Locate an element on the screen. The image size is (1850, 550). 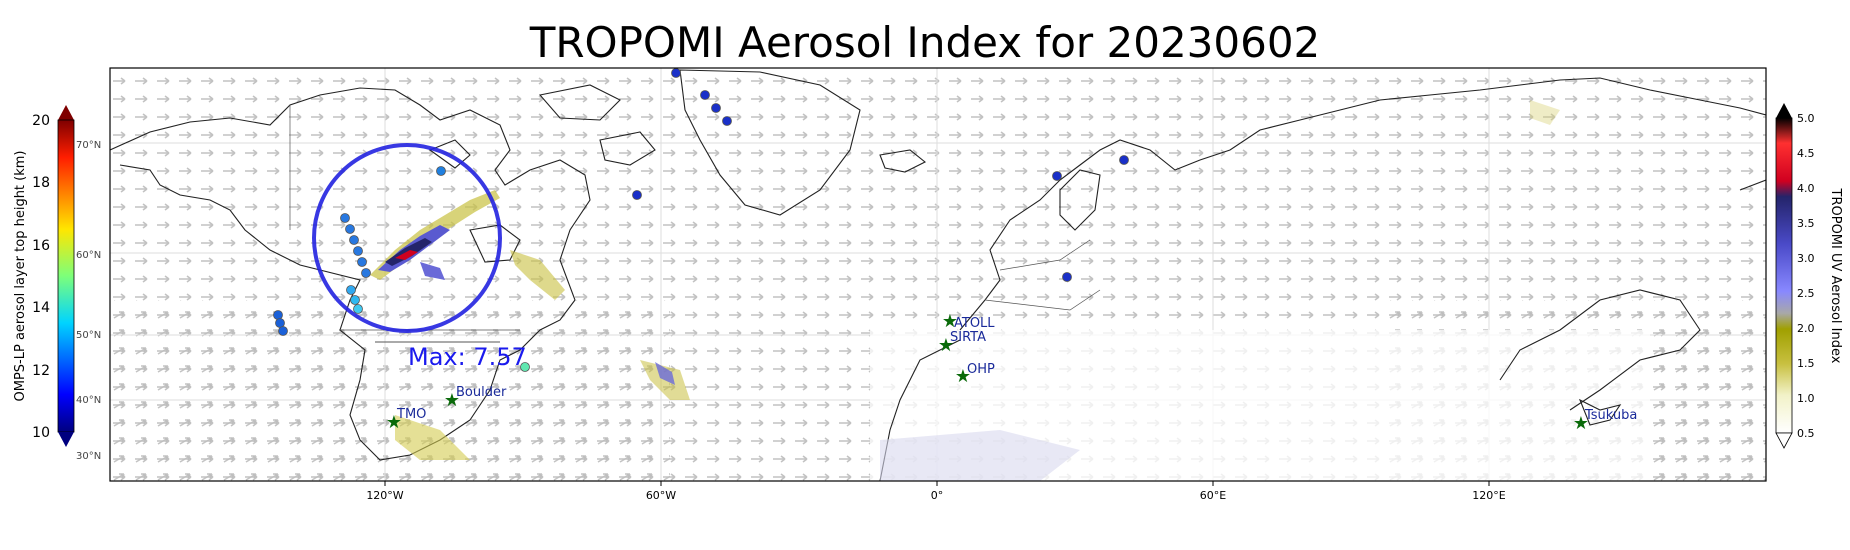
station-ohp: ★ OHP is located at coordinates (975, 374).